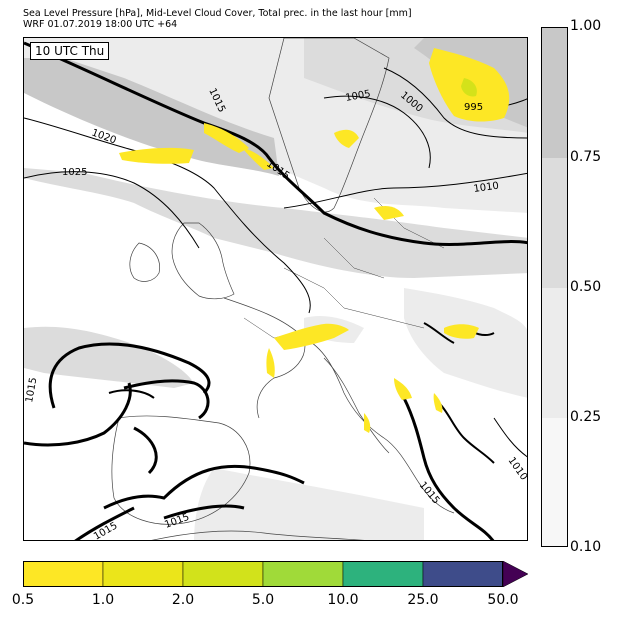 The width and height of the screenshot is (618, 621). What do you see at coordinates (70, 51) in the screenshot?
I see `valid-time-label: 10 UTC Thu` at bounding box center [70, 51].